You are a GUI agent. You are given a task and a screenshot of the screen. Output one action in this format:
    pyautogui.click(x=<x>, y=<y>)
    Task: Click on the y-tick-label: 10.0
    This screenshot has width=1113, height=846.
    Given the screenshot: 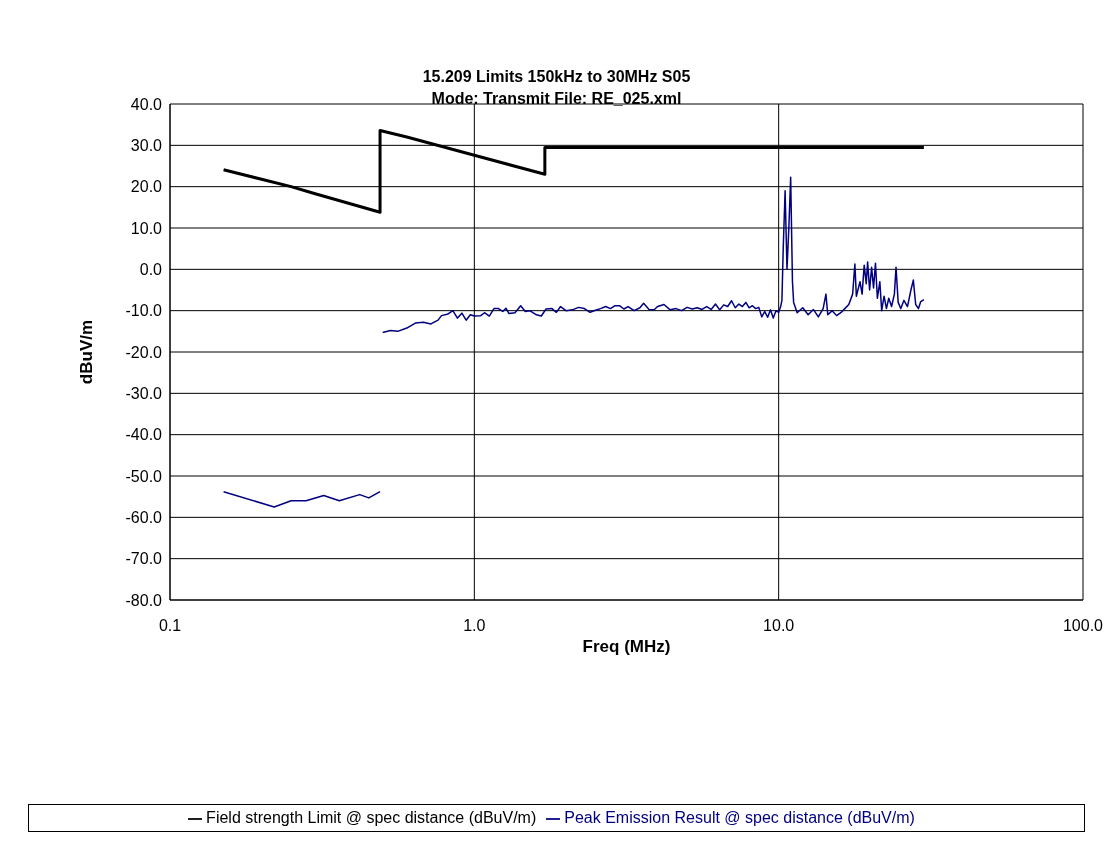 What is the action you would take?
    pyautogui.click(x=146, y=228)
    